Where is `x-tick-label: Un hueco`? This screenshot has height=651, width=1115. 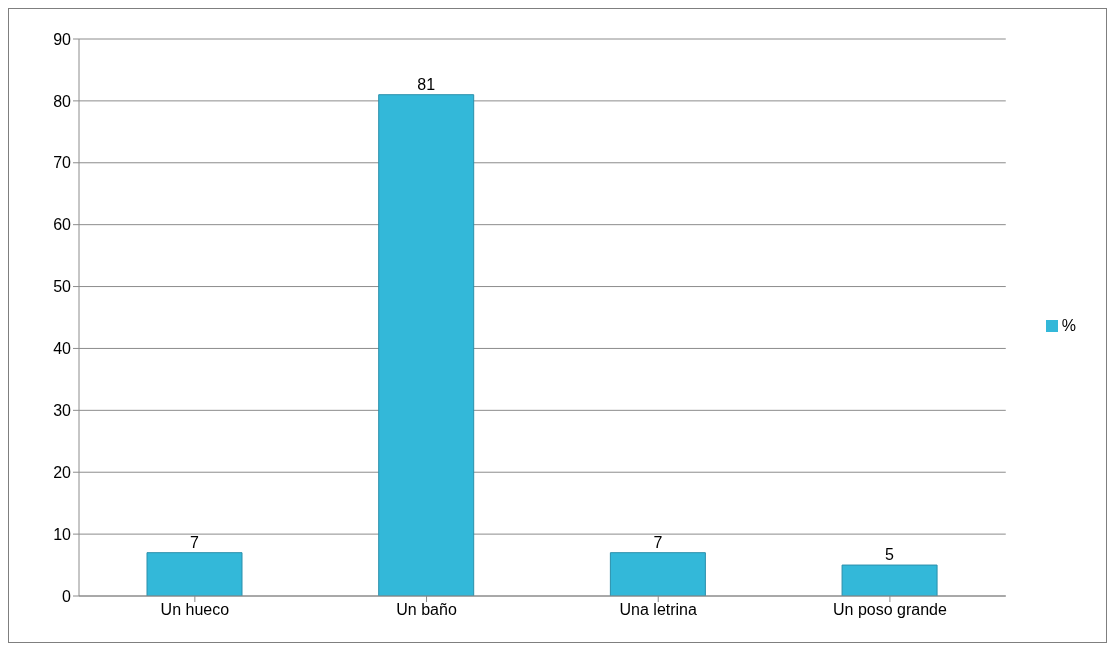
x-tick-label: Un hueco is located at coordinates (195, 610).